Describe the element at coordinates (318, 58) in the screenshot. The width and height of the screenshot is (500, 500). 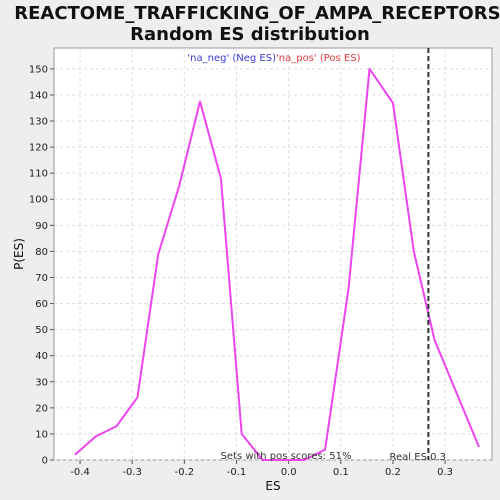
I see `legend-entry-pos: 'na_pos' (Pos ES)` at that location.